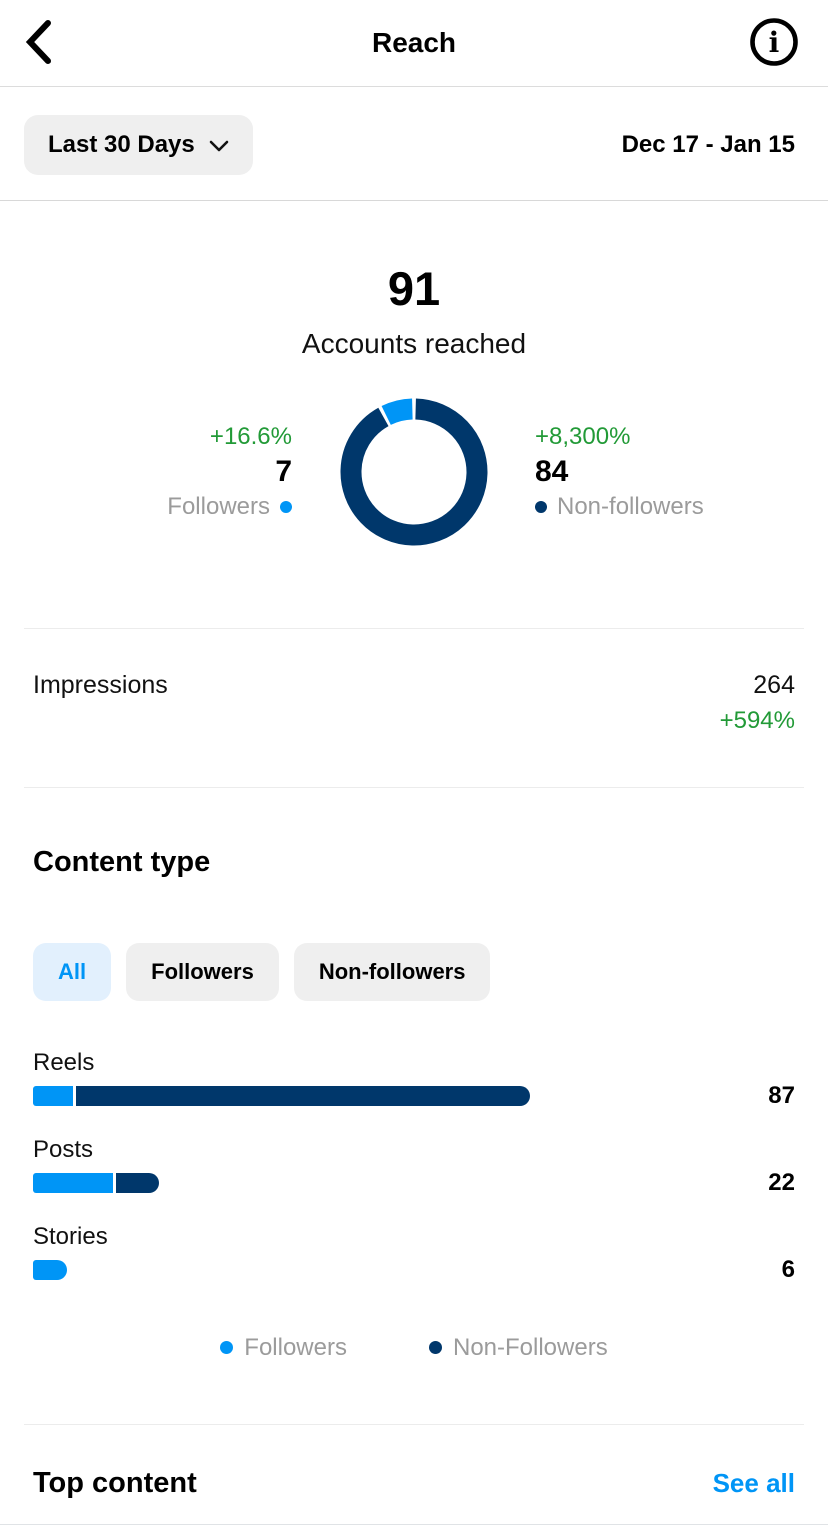 This screenshot has width=828, height=1530. I want to click on chevron-down-icon, so click(219, 145).